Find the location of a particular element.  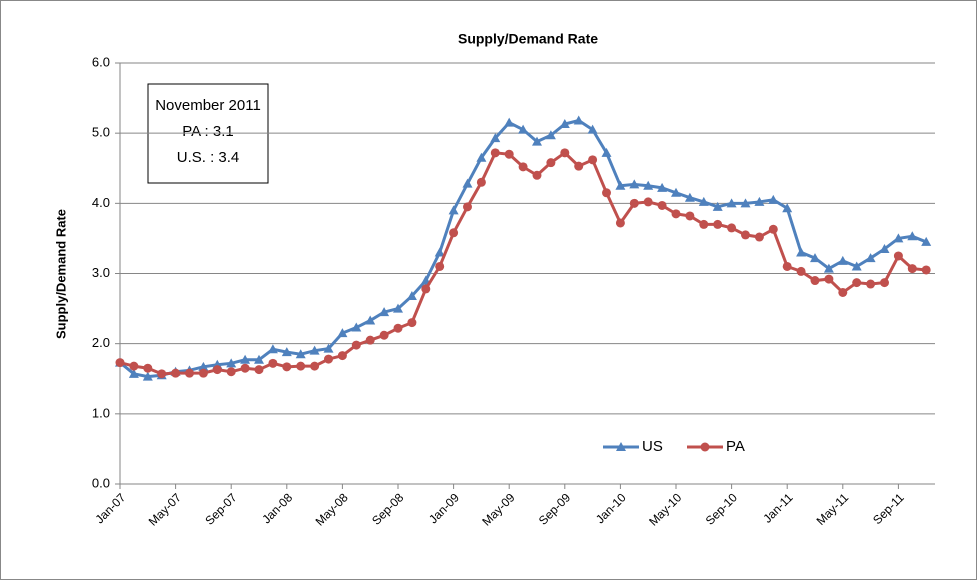

y-tick-label: 2.0 is located at coordinates (101, 342).